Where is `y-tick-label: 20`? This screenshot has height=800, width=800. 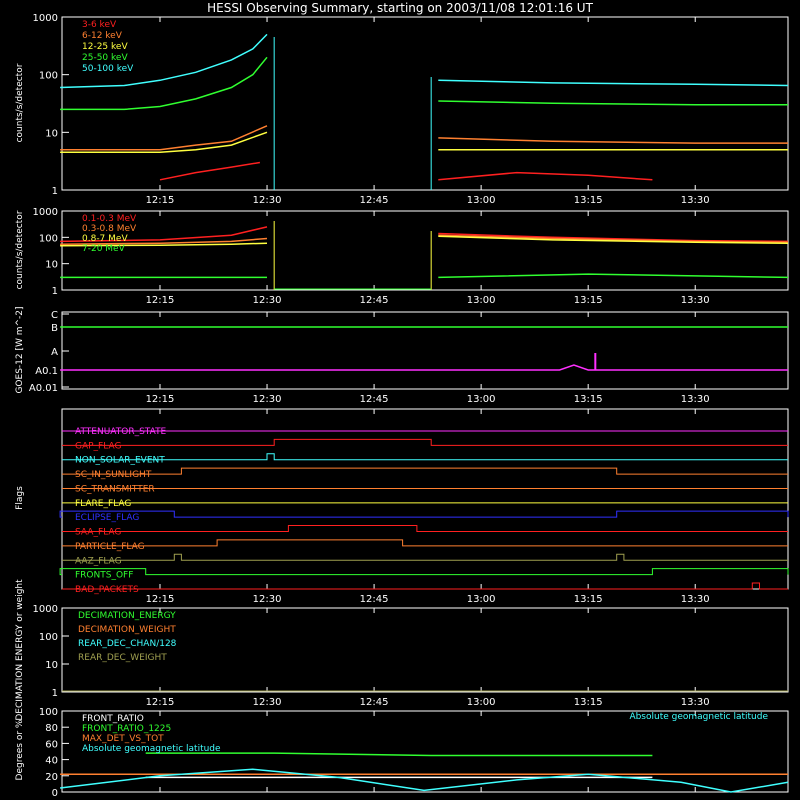 y-tick-label: 20 is located at coordinates (51, 777).